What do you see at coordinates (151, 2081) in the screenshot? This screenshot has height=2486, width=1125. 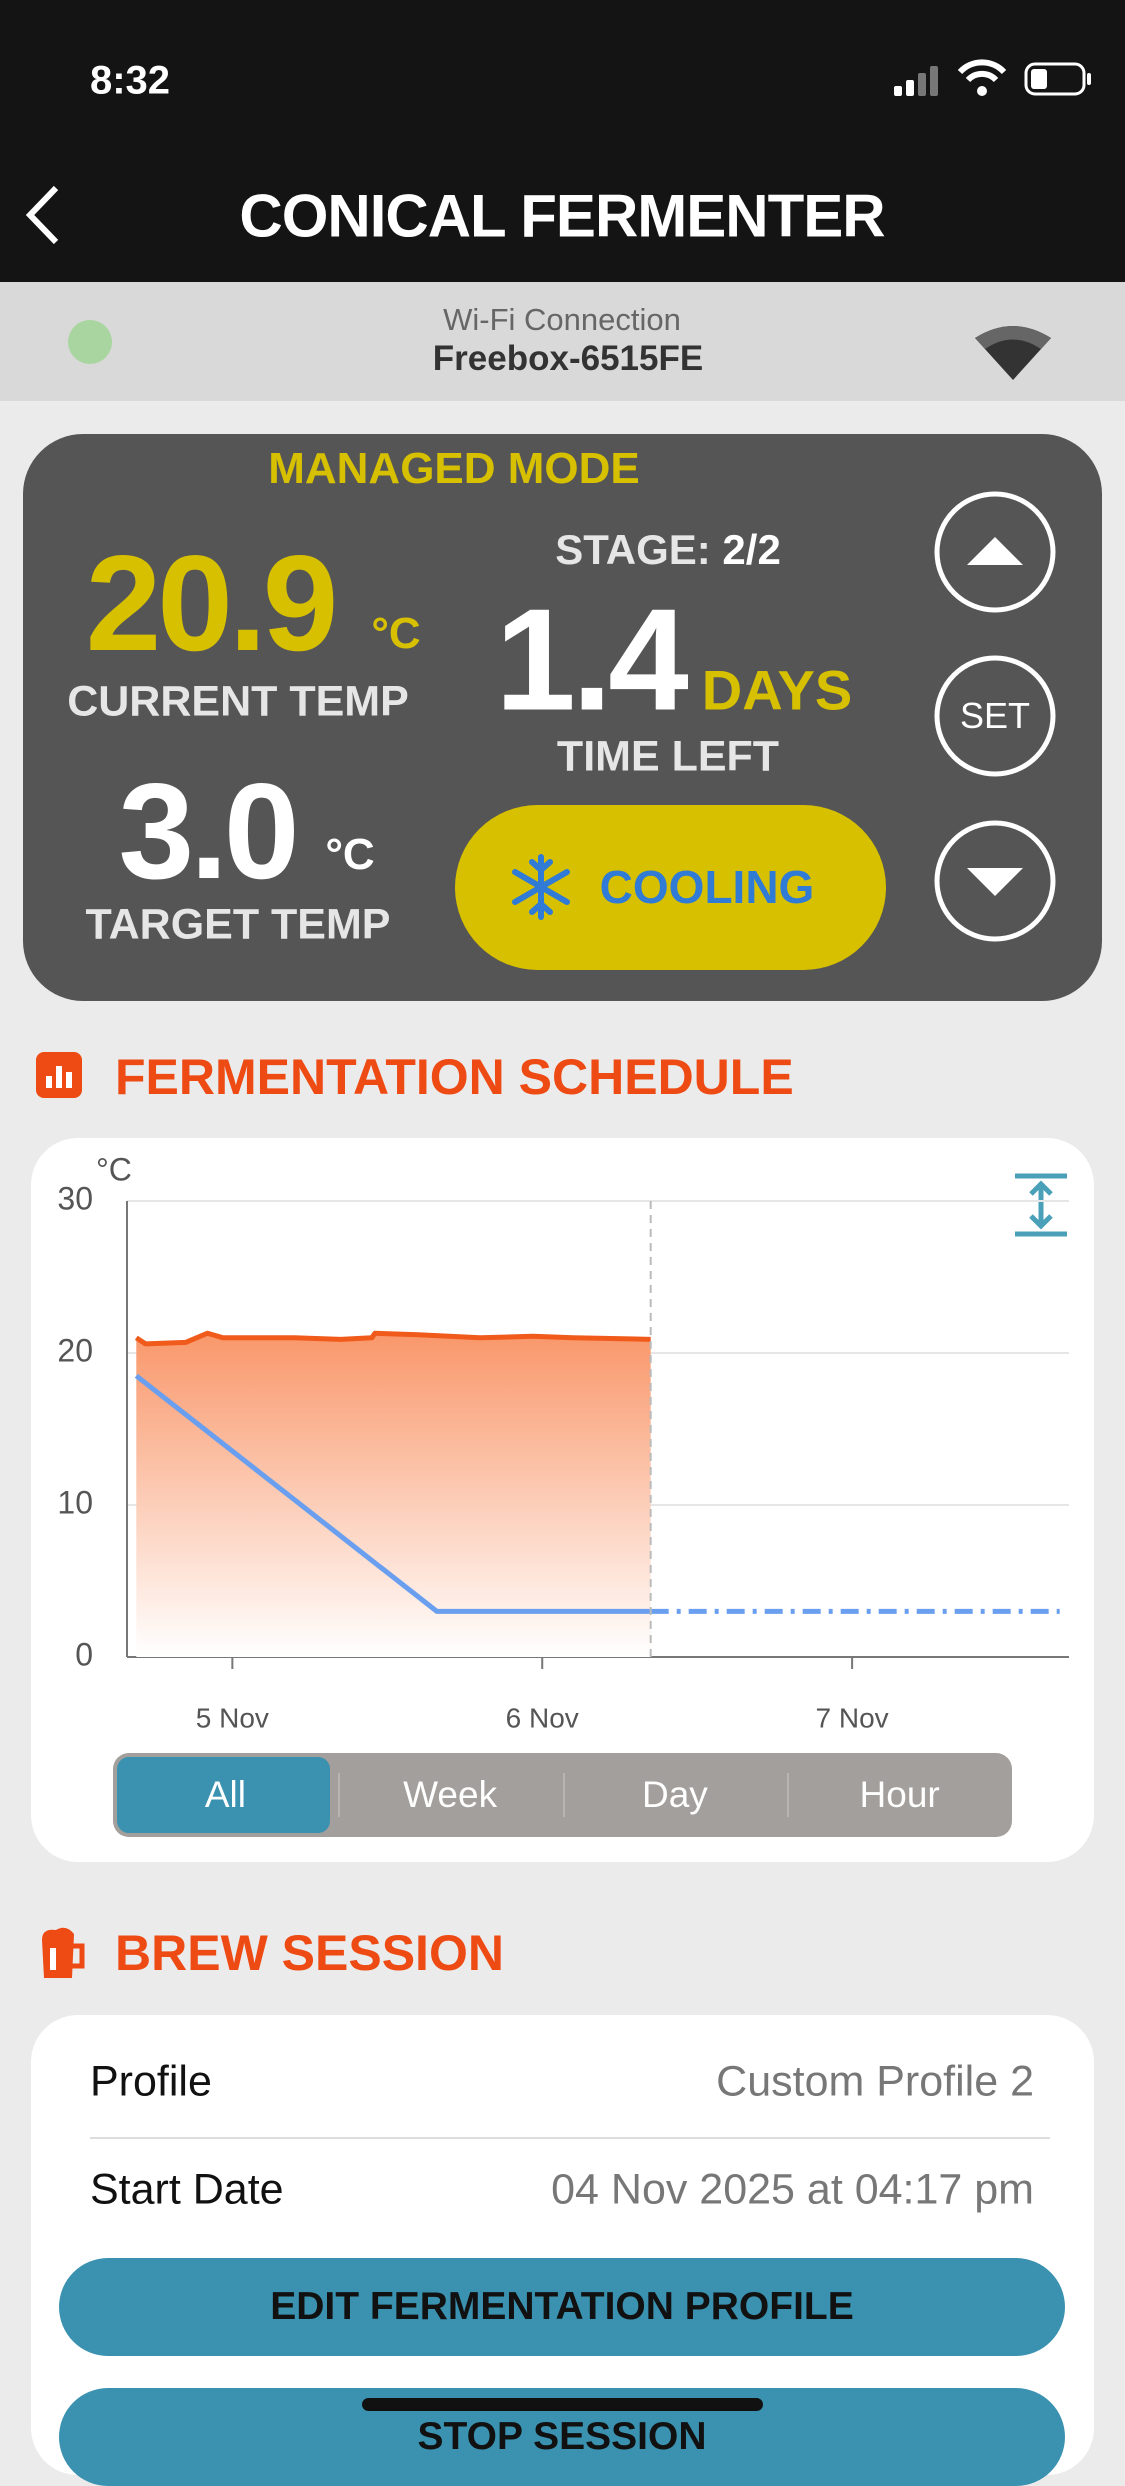 I see `row-label: Profile` at bounding box center [151, 2081].